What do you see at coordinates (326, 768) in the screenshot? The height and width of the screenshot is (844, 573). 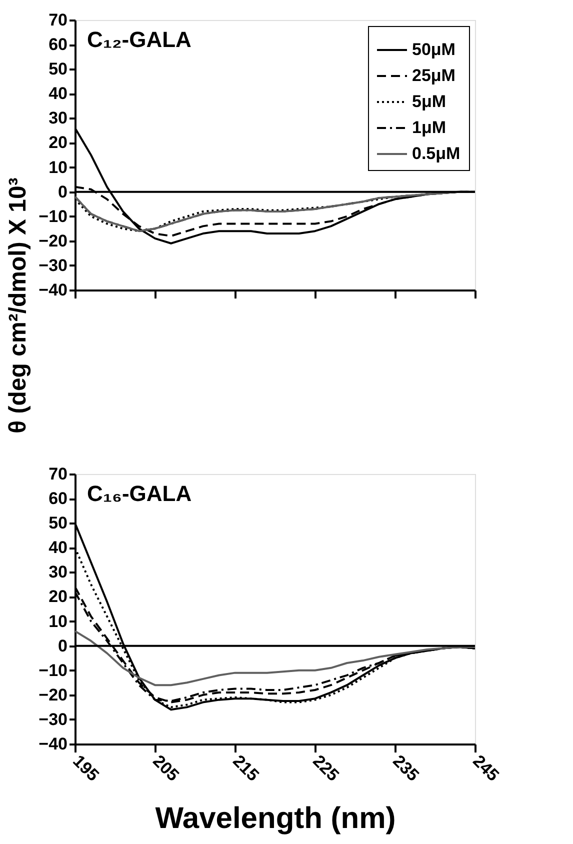 I see `x-tick-label: 225` at bounding box center [326, 768].